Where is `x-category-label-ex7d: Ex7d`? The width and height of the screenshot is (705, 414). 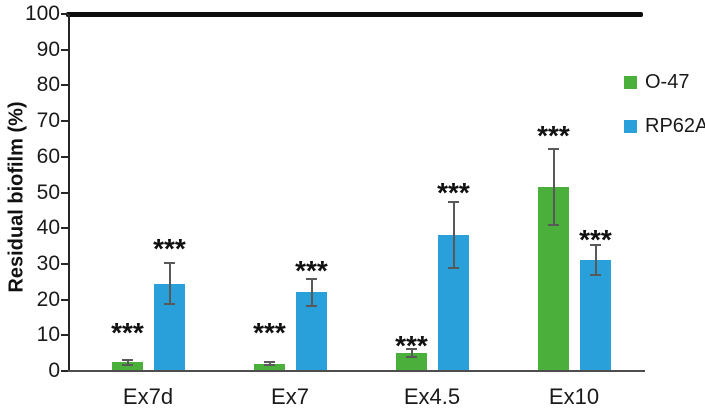
x-category-label-ex7d: Ex7d is located at coordinates (148, 396).